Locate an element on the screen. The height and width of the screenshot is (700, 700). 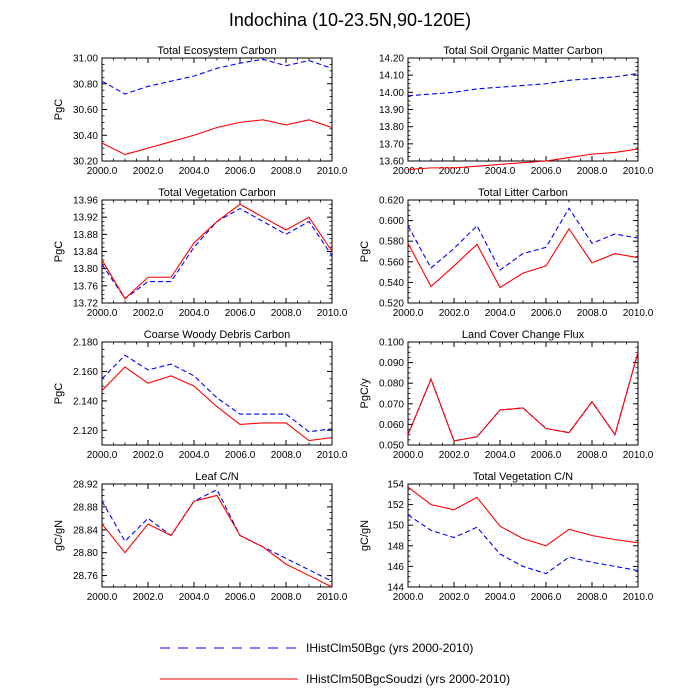
legend-label-2: IHistClm50BgcSoudzi (yrs 2000-2010) is located at coordinates (408, 679).